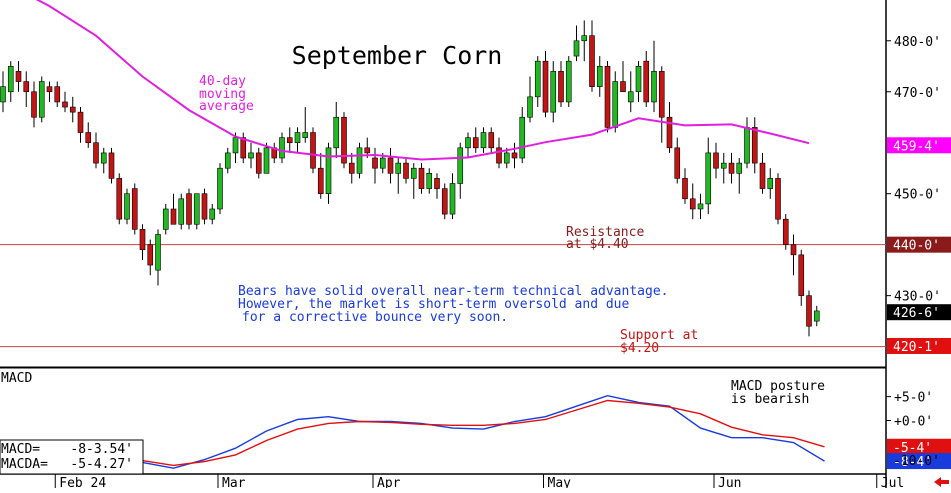  Describe the element at coordinates (917, 42) in the screenshot. I see `price-tick-label: 480-0'` at that location.